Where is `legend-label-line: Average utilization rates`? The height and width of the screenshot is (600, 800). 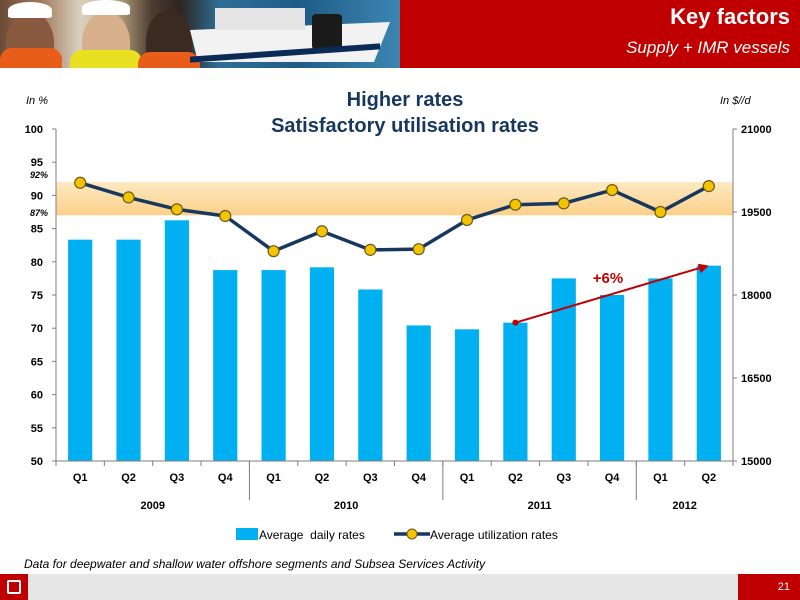
legend-label-line: Average utilization rates is located at coordinates (494, 535).